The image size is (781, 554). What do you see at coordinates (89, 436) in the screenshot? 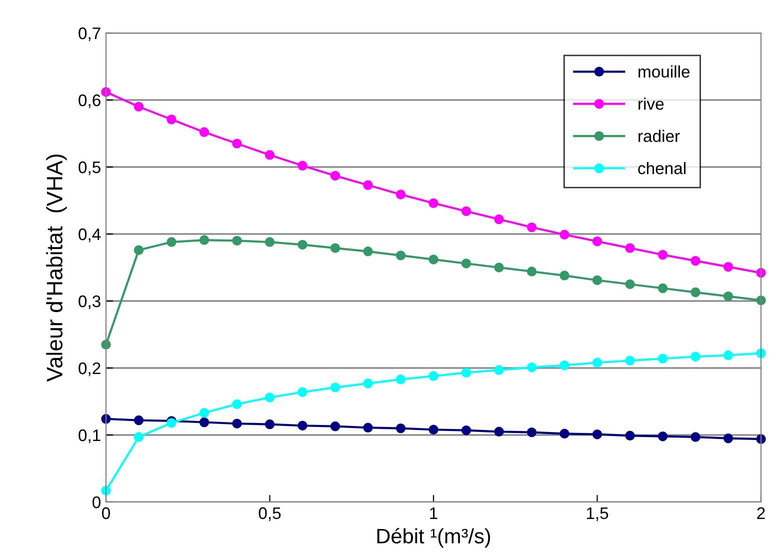
I see `y-tick-label: 0,1` at bounding box center [89, 436].